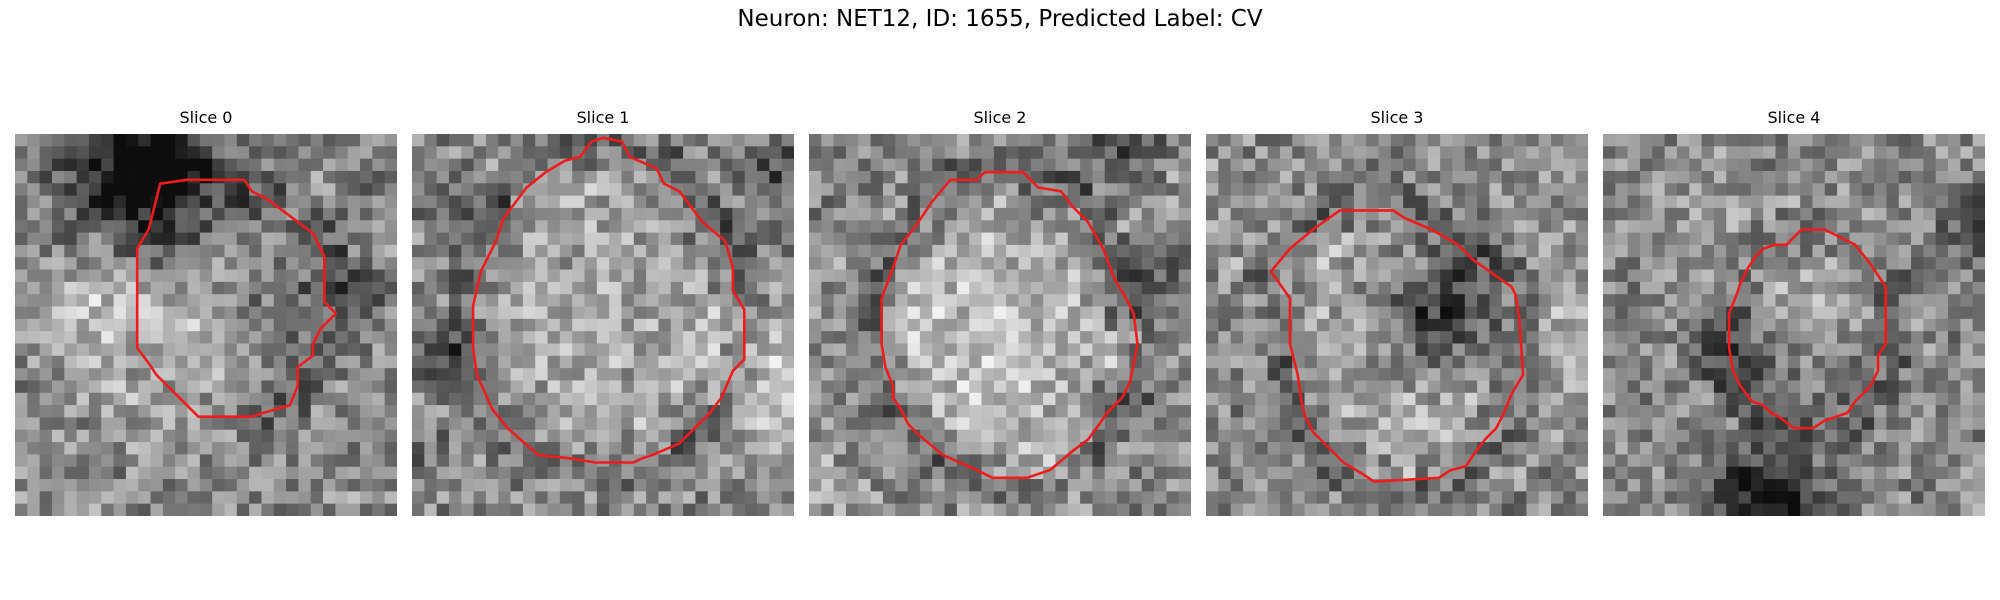  Describe the element at coordinates (1397, 117) in the screenshot. I see `slice-title-3: Slice 3` at that location.